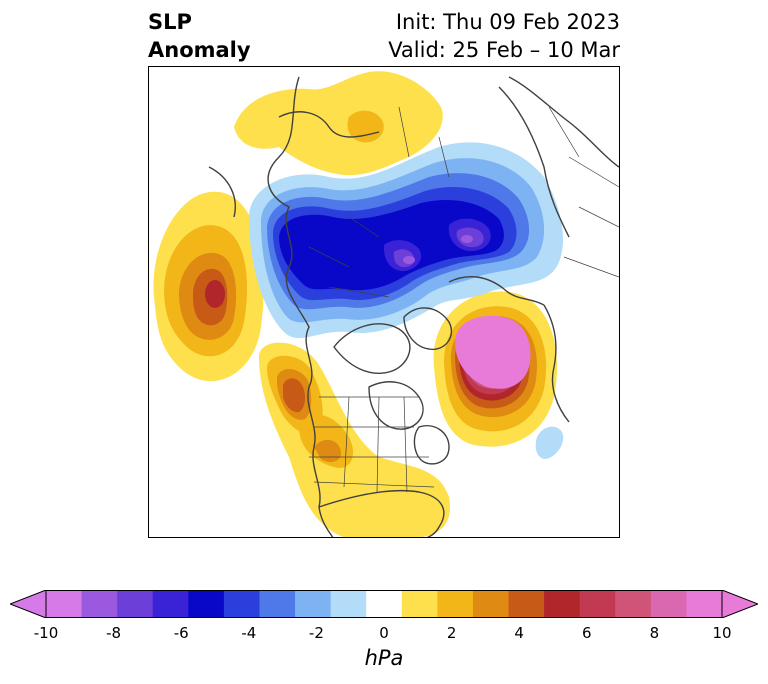 The height and width of the screenshot is (684, 768). What do you see at coordinates (722, 633) in the screenshot?
I see `colorbar-tick-label: 10` at bounding box center [722, 633].